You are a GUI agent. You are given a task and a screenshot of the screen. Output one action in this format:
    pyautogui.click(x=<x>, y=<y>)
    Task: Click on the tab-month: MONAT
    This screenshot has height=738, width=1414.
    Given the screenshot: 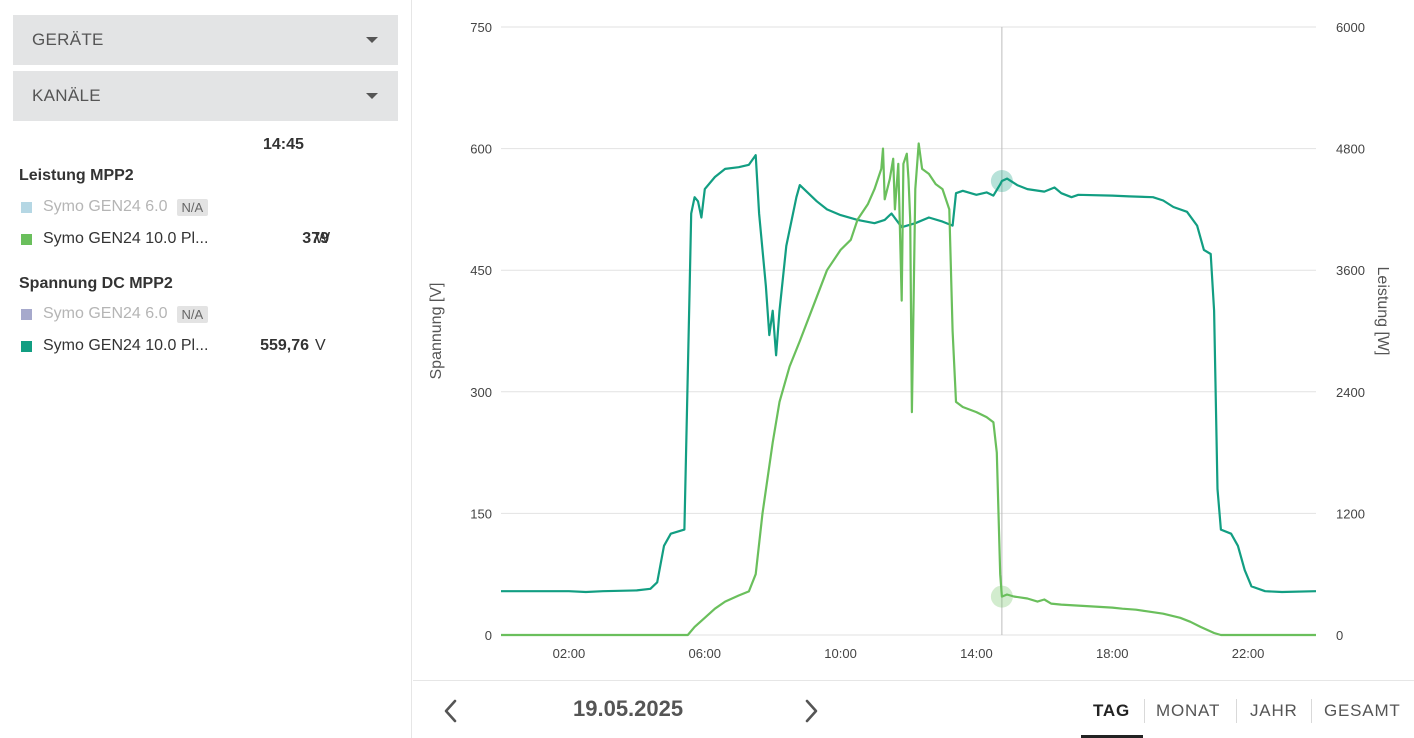 What is the action you would take?
    pyautogui.click(x=1188, y=710)
    